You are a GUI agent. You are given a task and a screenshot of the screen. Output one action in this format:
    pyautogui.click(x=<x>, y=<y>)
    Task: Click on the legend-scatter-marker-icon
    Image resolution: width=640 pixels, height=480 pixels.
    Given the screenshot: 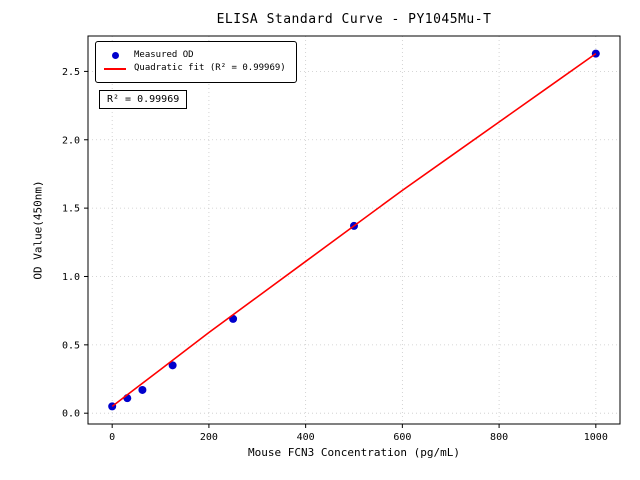 What is the action you would take?
    pyautogui.click(x=115, y=55)
    